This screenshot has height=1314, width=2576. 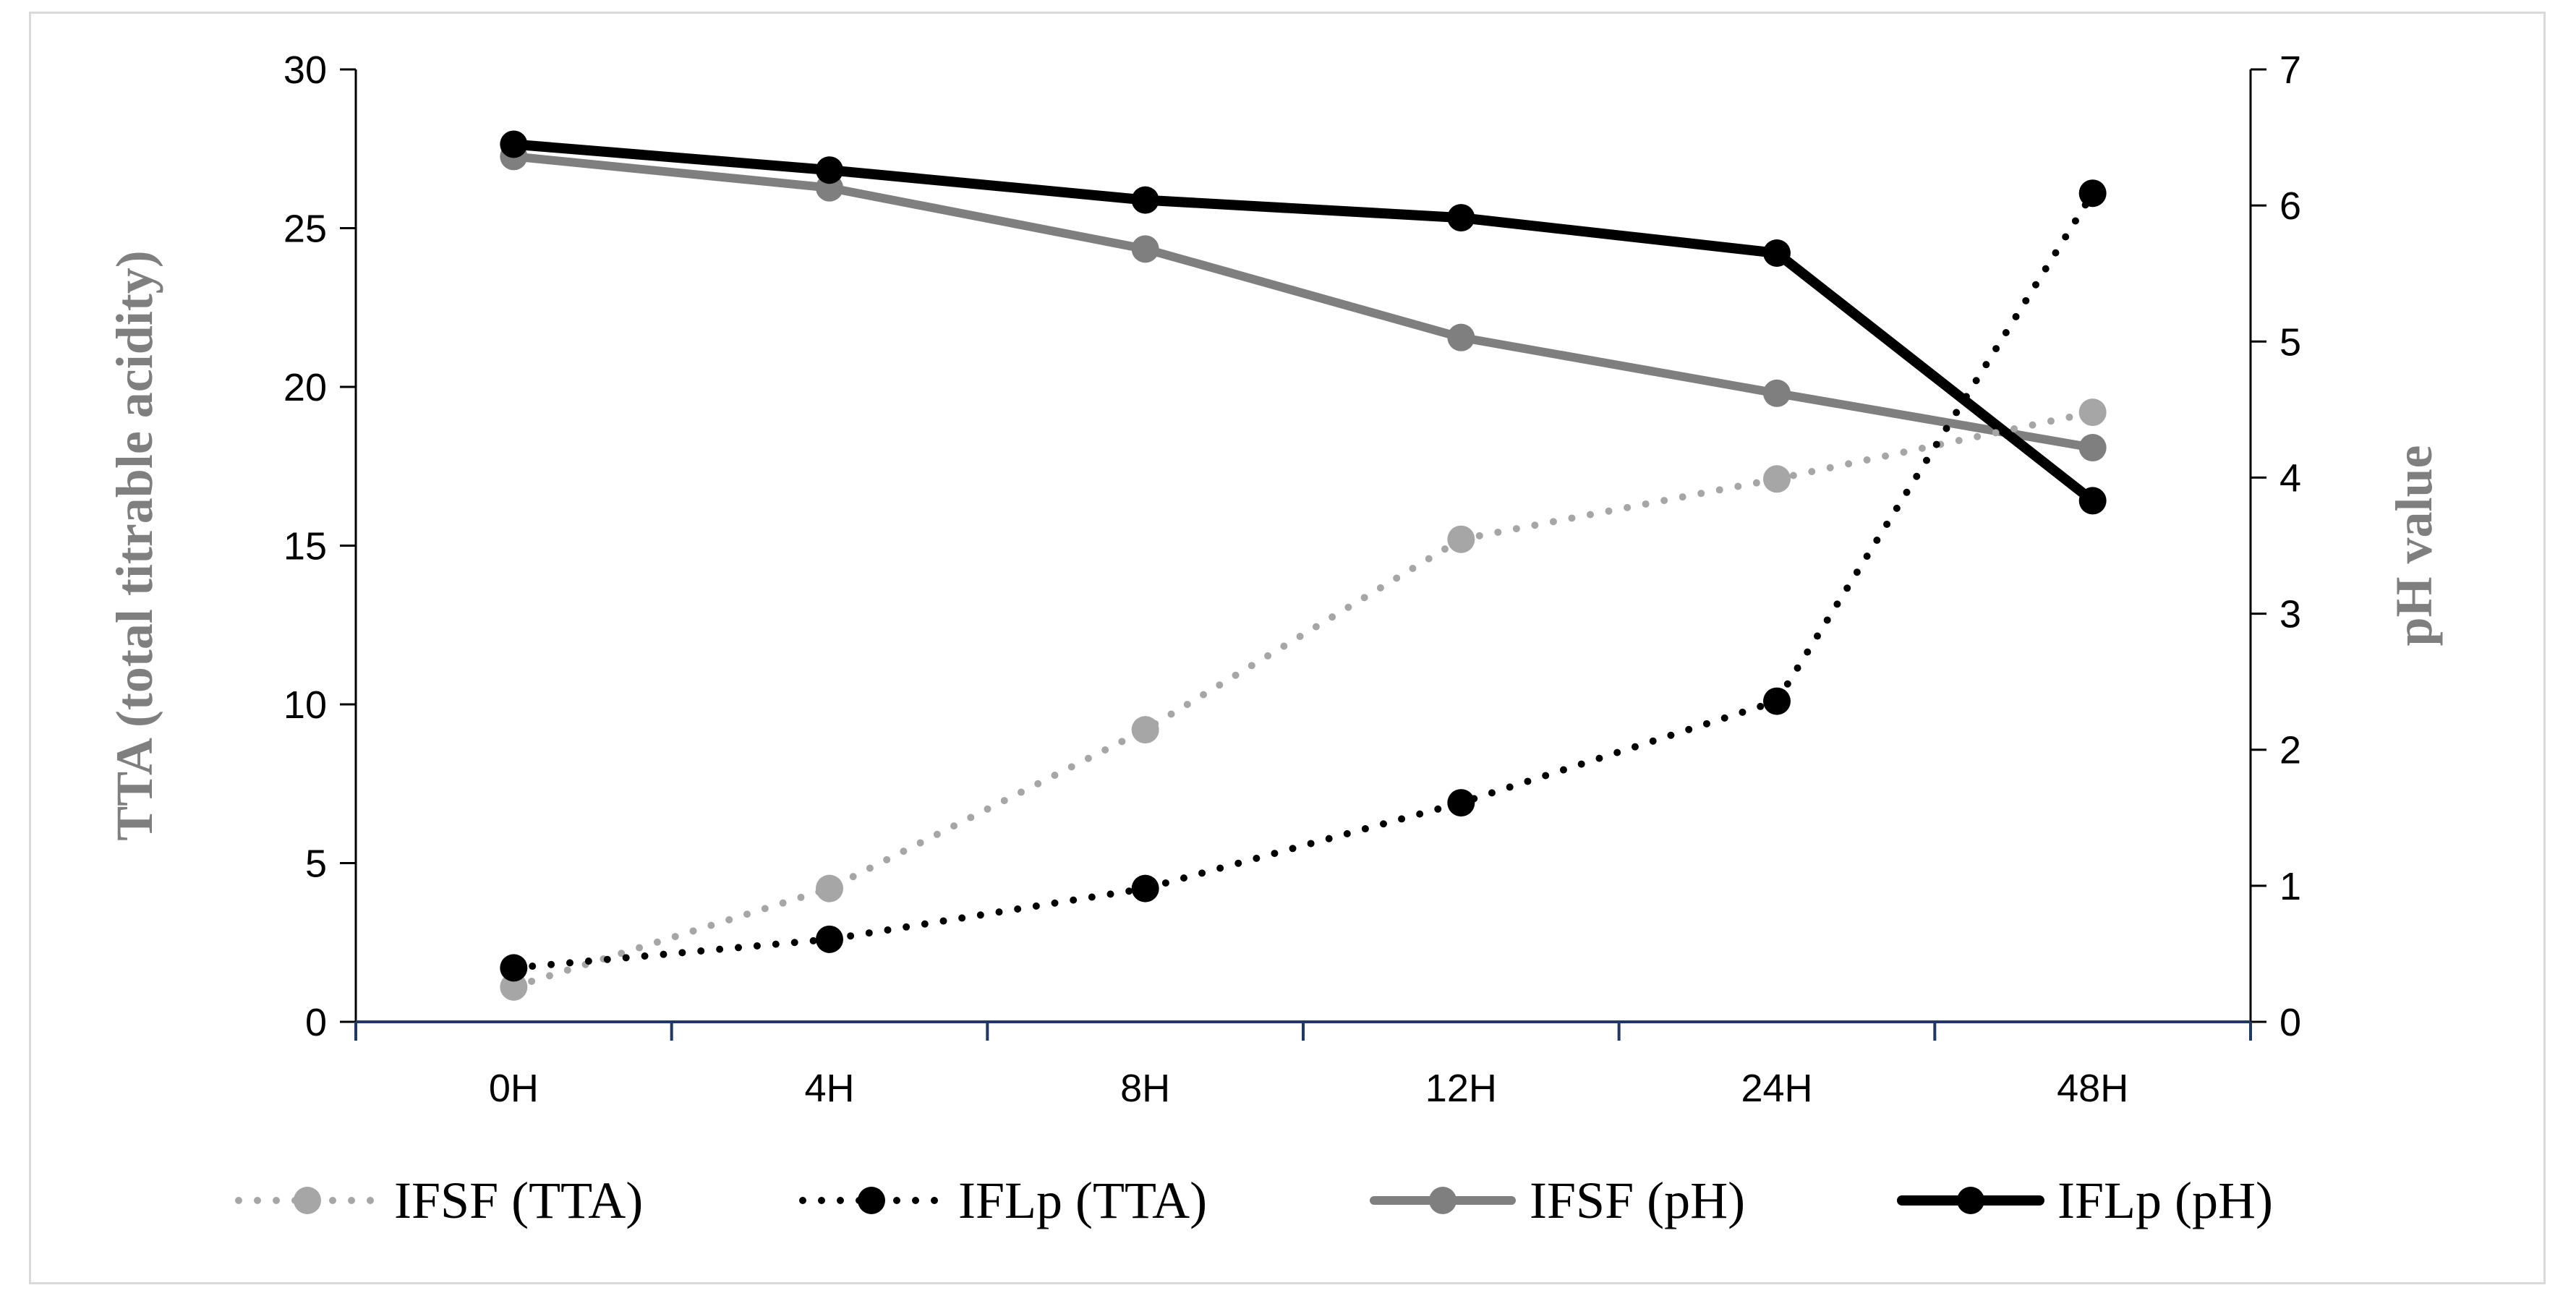 I want to click on right-y-tick-label: 7, so click(x=2290, y=70).